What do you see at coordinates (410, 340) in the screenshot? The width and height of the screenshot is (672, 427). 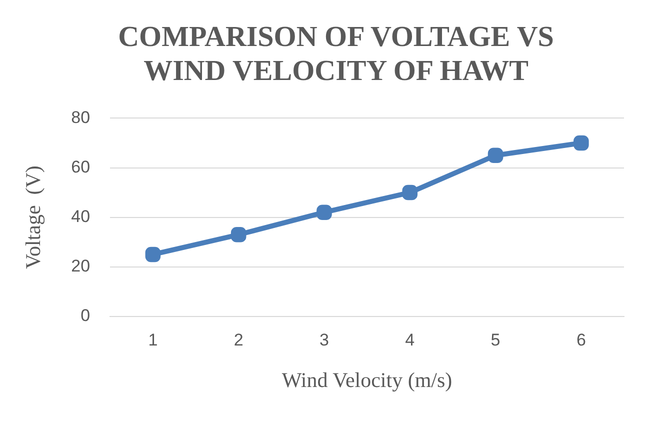 I see `x-tick-label: 4` at bounding box center [410, 340].